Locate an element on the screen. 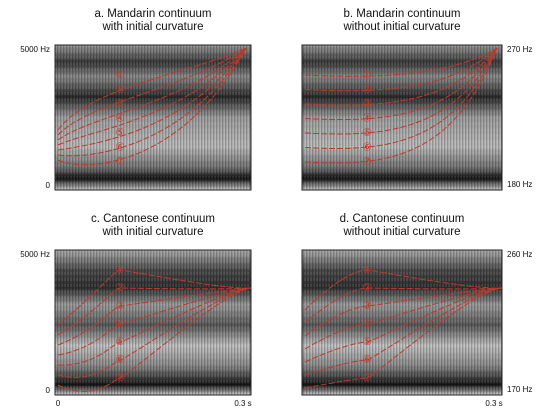  time-start-label: 0 is located at coordinates (58, 403).